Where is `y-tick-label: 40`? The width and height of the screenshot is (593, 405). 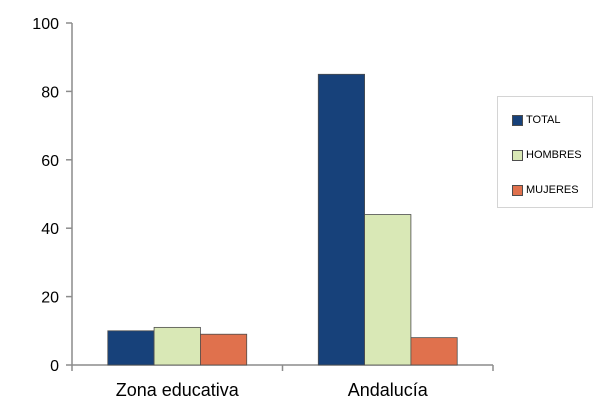 y-tick-label: 40 is located at coordinates (50, 229).